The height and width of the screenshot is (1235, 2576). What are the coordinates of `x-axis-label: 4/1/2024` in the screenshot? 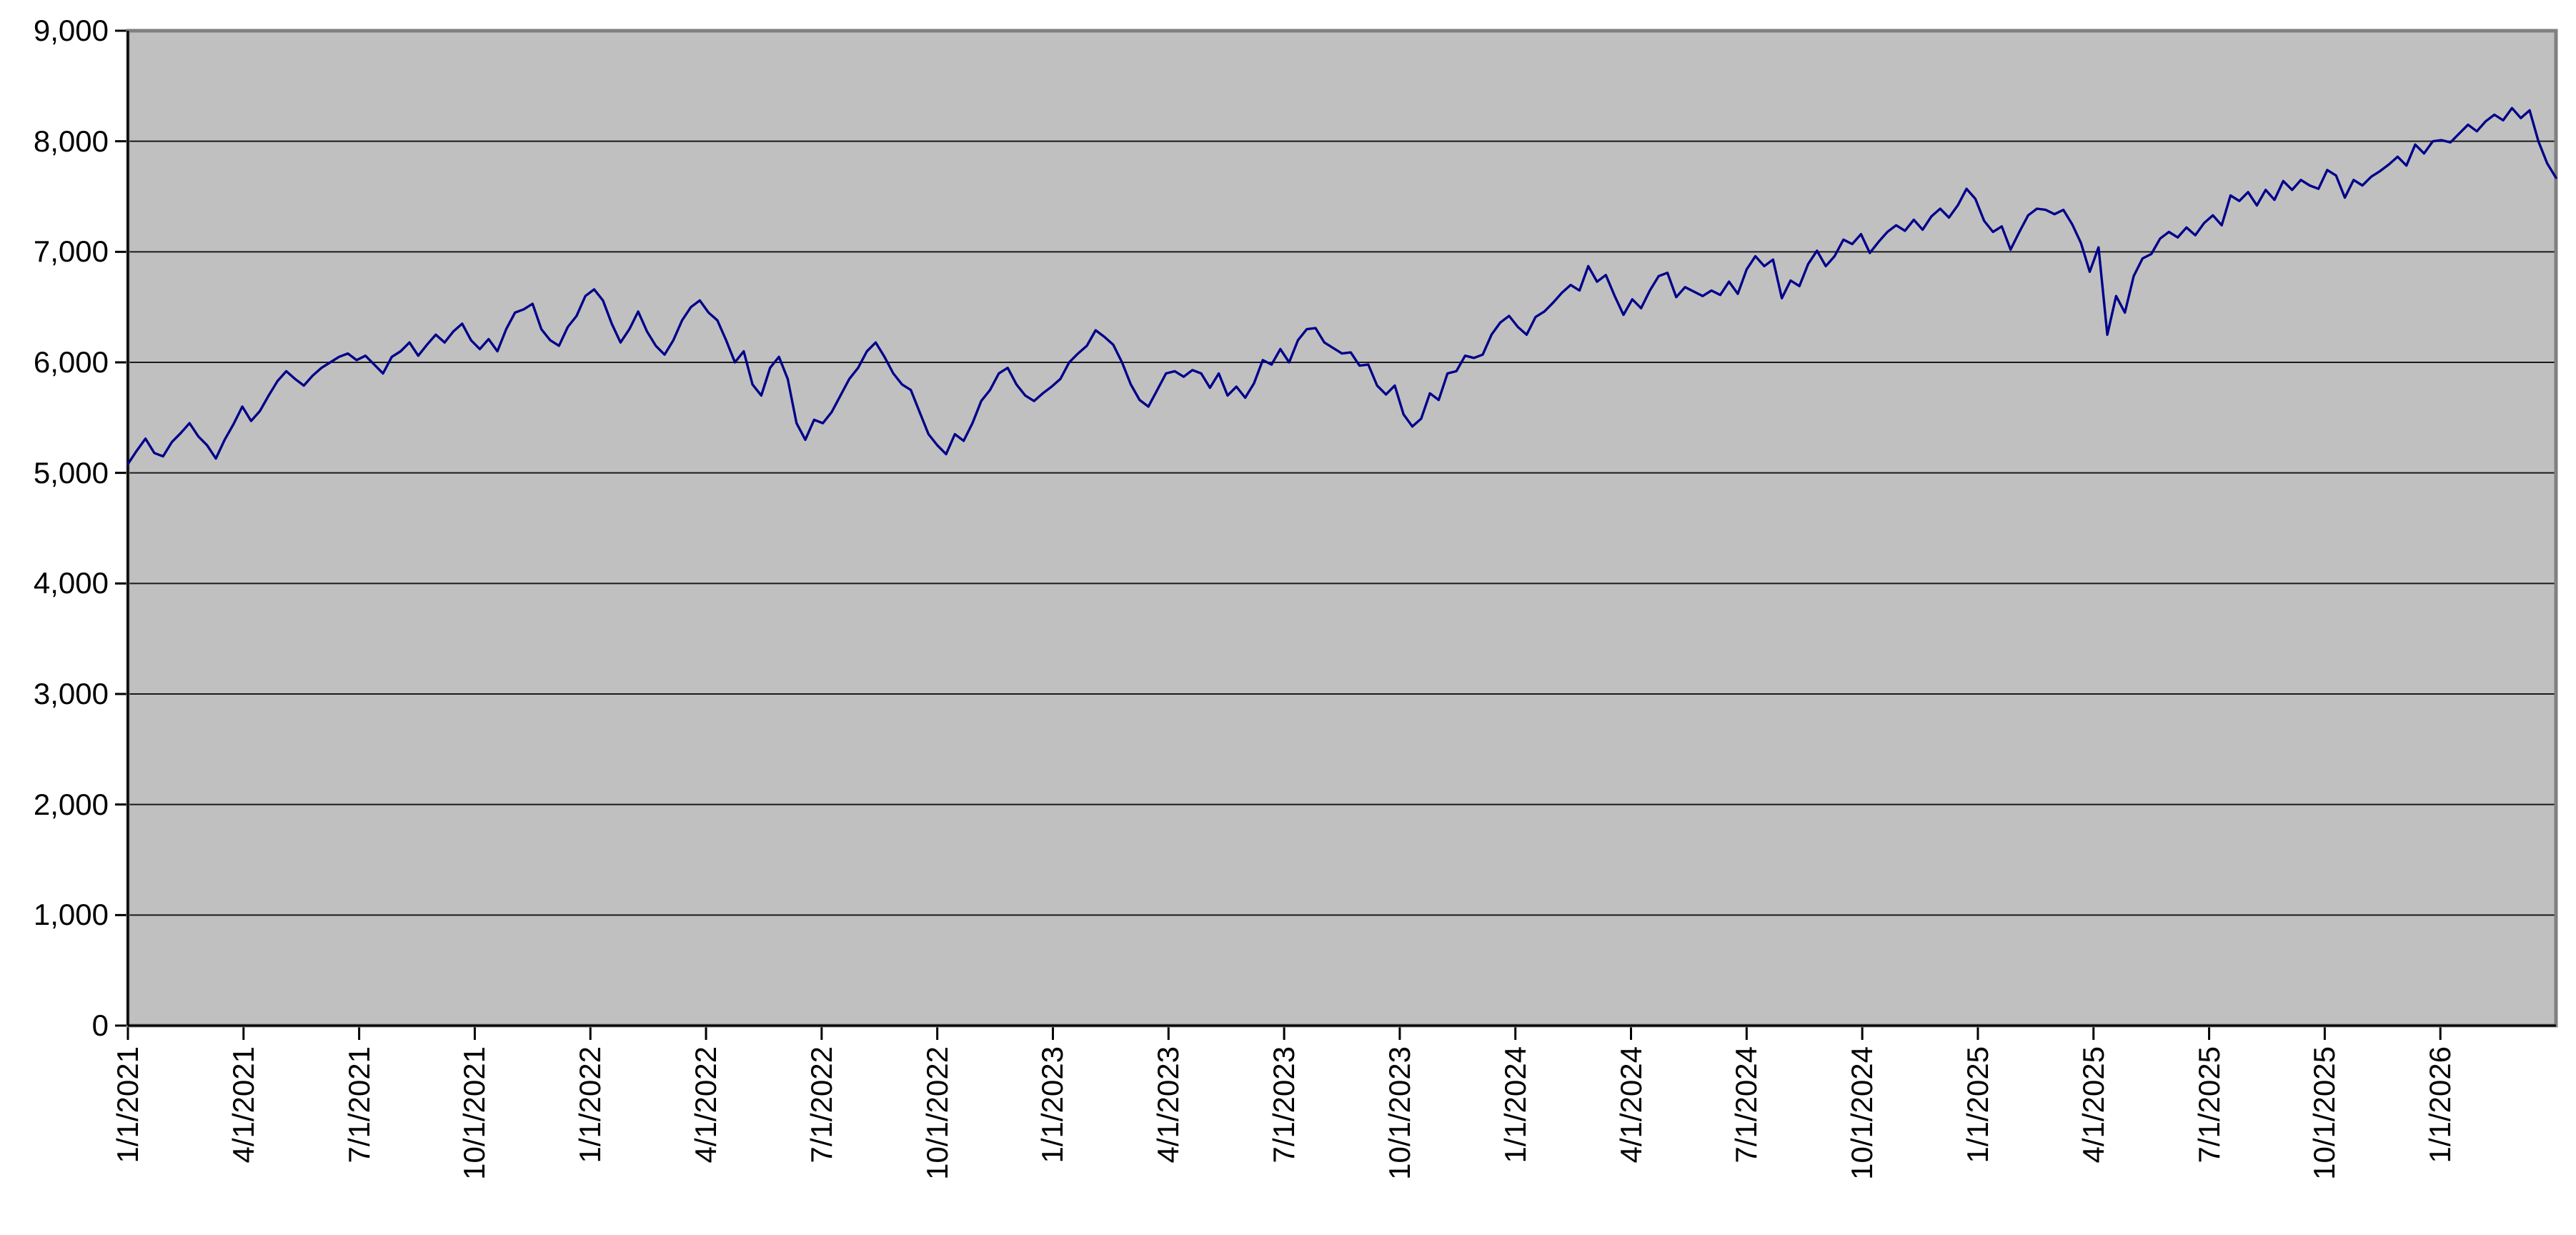 It's located at (1630, 1105).